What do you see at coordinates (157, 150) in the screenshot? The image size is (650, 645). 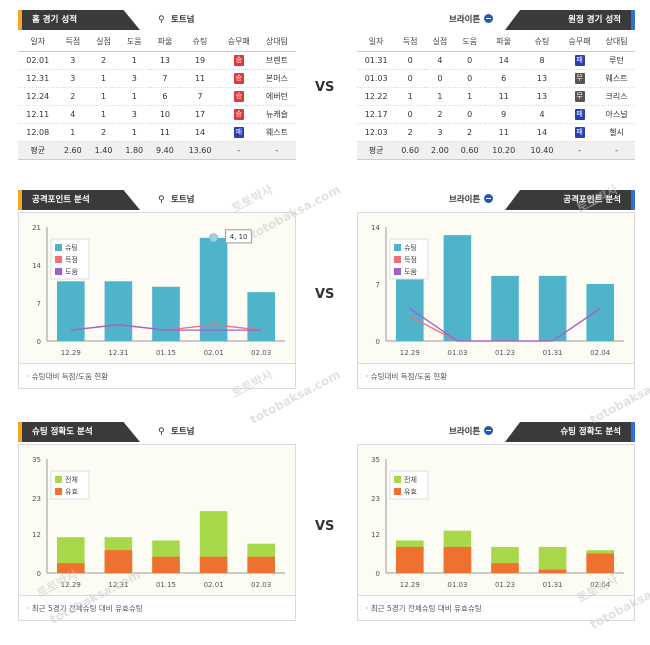 I see `average-row: 평균 2.60 1.40 1.80 9.40 13.60- -` at bounding box center [157, 150].